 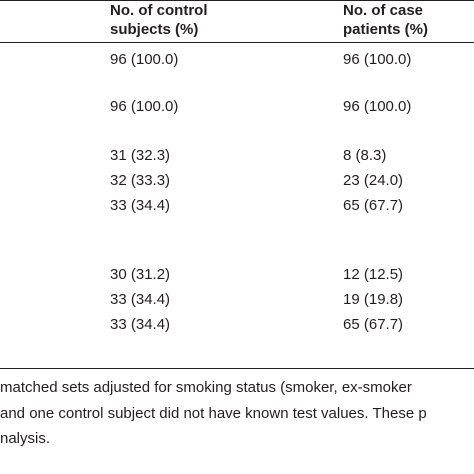 What do you see at coordinates (159, 20) in the screenshot?
I see `column-header: No. of control subjects (%)` at bounding box center [159, 20].